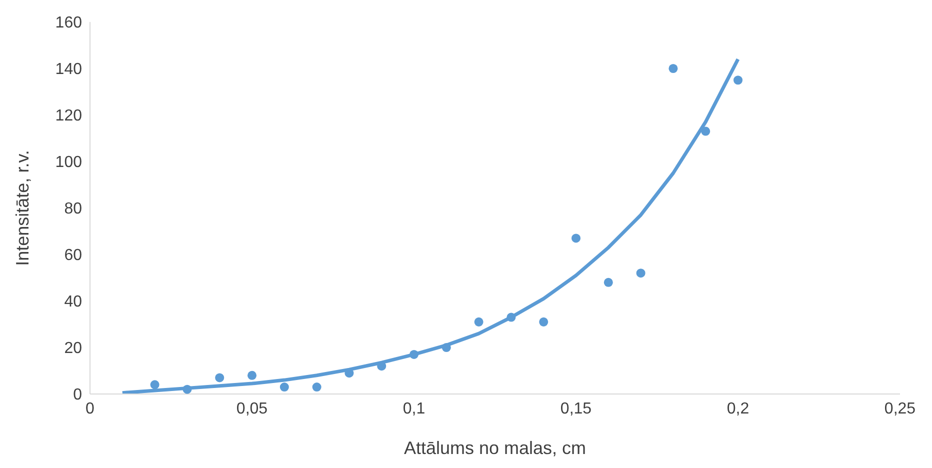 The width and height of the screenshot is (932, 468). I want to click on x-tick-label: 0,25, so click(900, 409).